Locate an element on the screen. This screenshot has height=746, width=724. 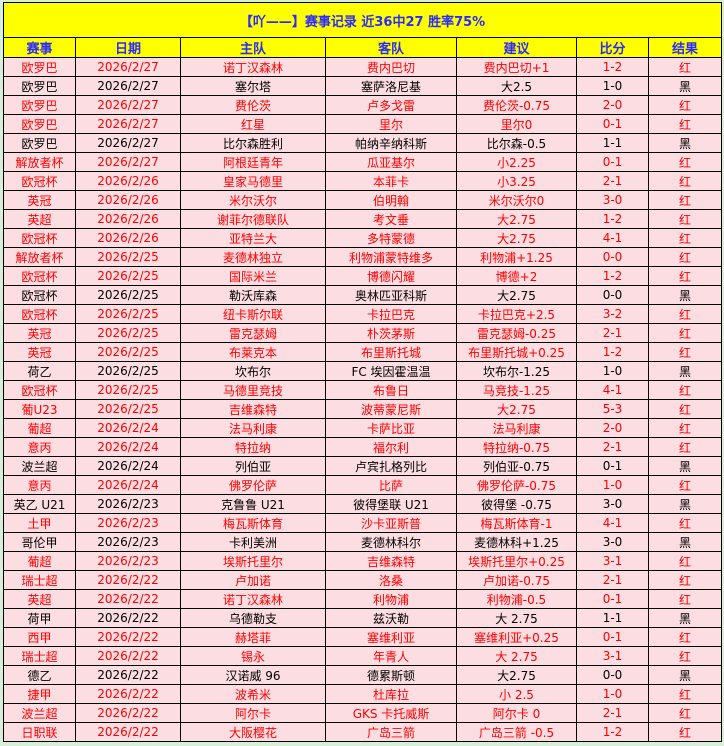
score-cell: 4-1 is located at coordinates (612, 238).